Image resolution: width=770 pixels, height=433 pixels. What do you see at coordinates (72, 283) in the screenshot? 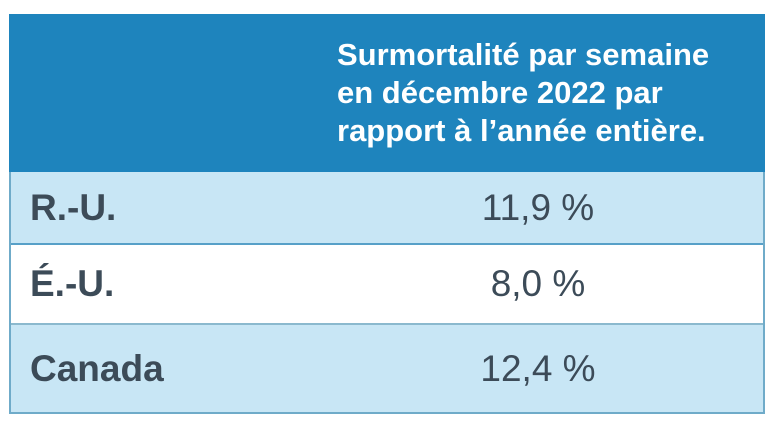
I see `row-label-us: É.-U.` at bounding box center [72, 283].